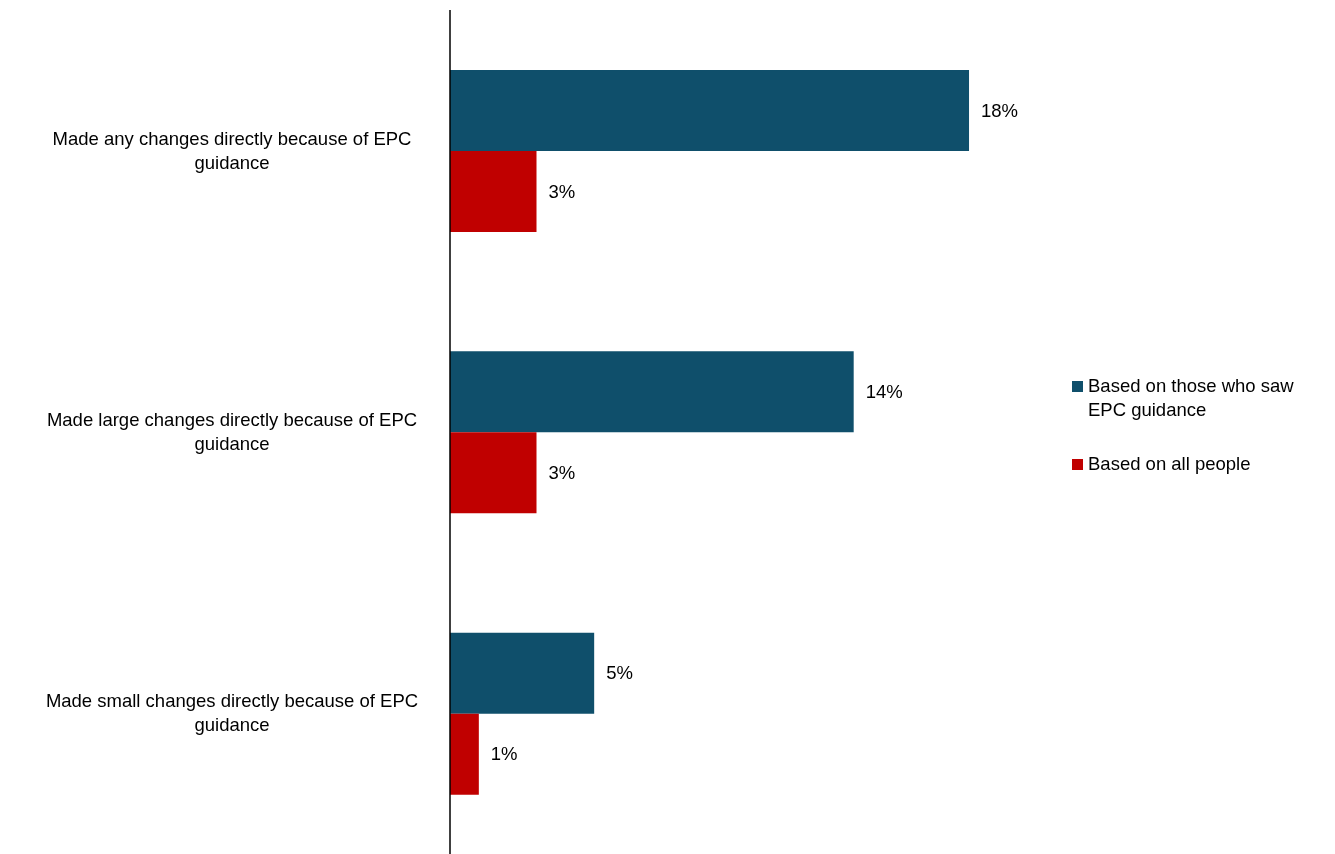  Describe the element at coordinates (619, 673) in the screenshot. I see `data-label: 5%` at that location.